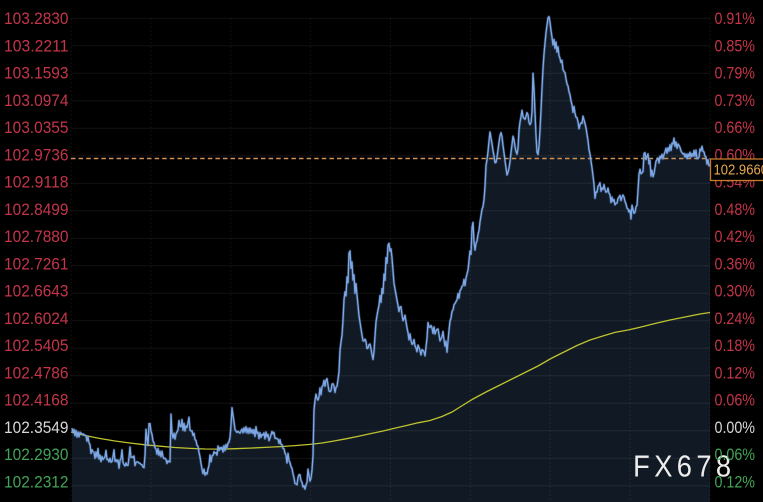 The height and width of the screenshot is (502, 763). Describe the element at coordinates (36, 454) in the screenshot. I see `svg-text: 102.2930` at that location.